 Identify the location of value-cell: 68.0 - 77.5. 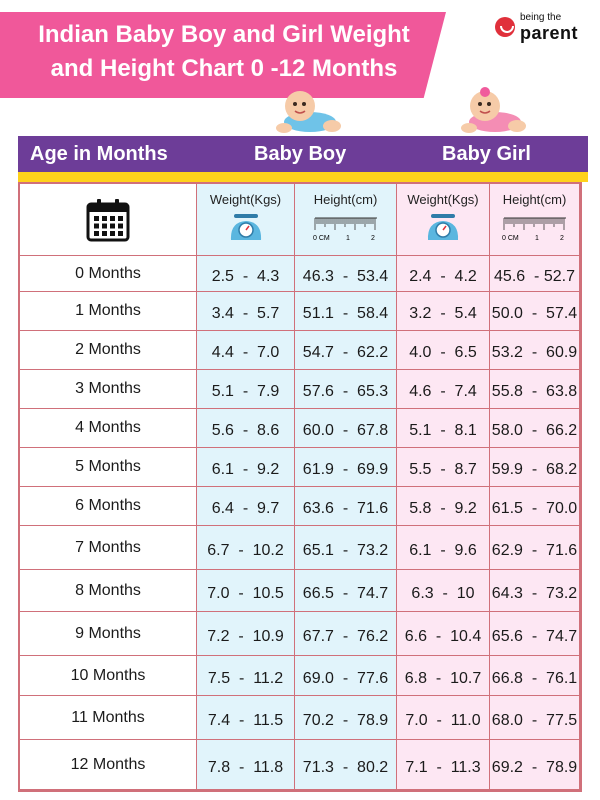
(535, 718).